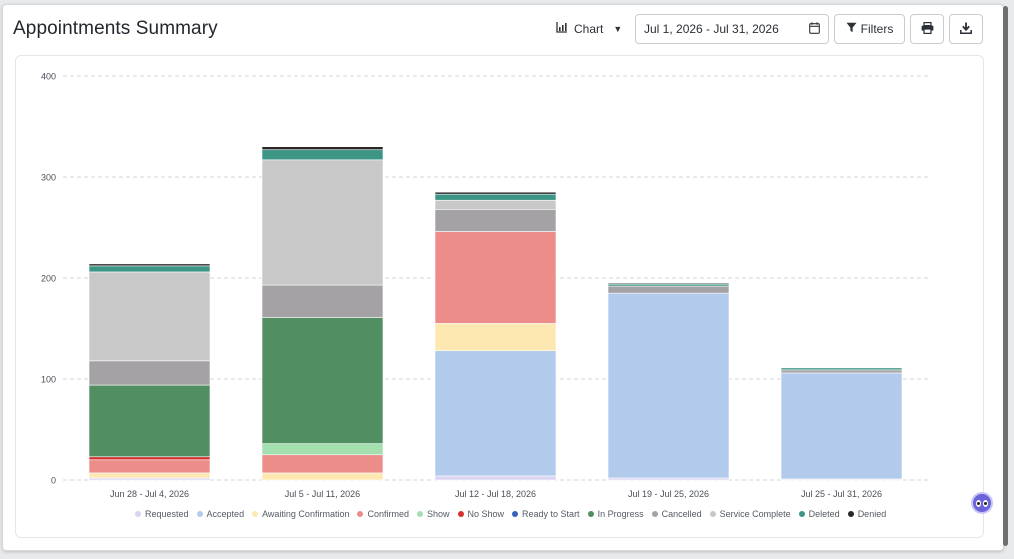  I want to click on date-range-input: Jul 1, 2026 - Jul 31, 2026, so click(732, 29).